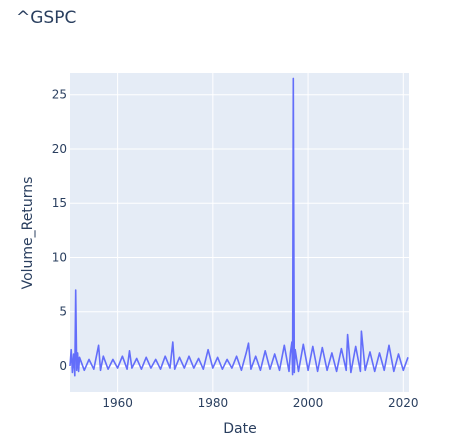 The width and height of the screenshot is (467, 445). What do you see at coordinates (59, 203) in the screenshot?
I see `y-tick-label: 15` at bounding box center [59, 203].